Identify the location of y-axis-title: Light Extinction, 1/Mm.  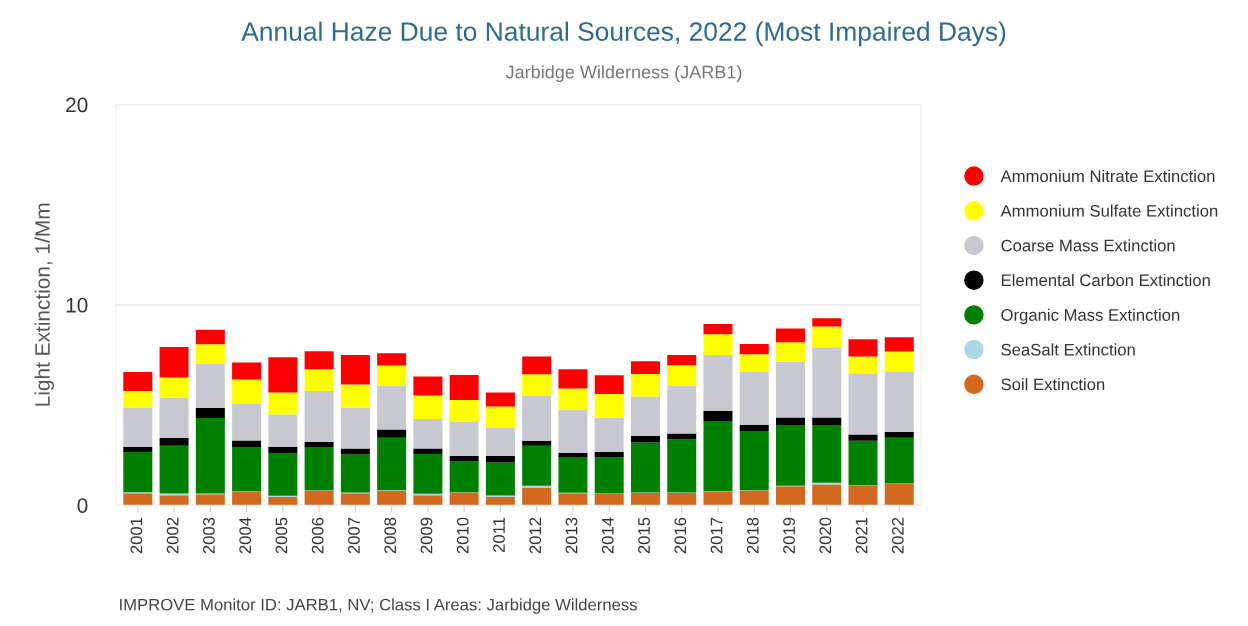
(44, 304).